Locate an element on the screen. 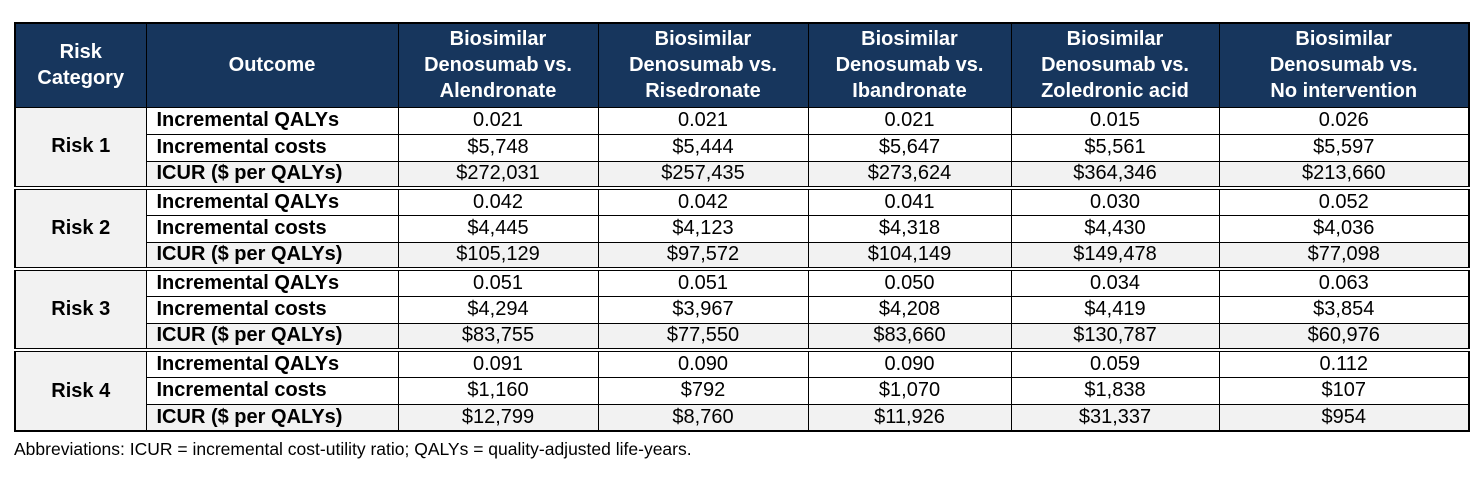  value-cell: $1,070 is located at coordinates (909, 390).